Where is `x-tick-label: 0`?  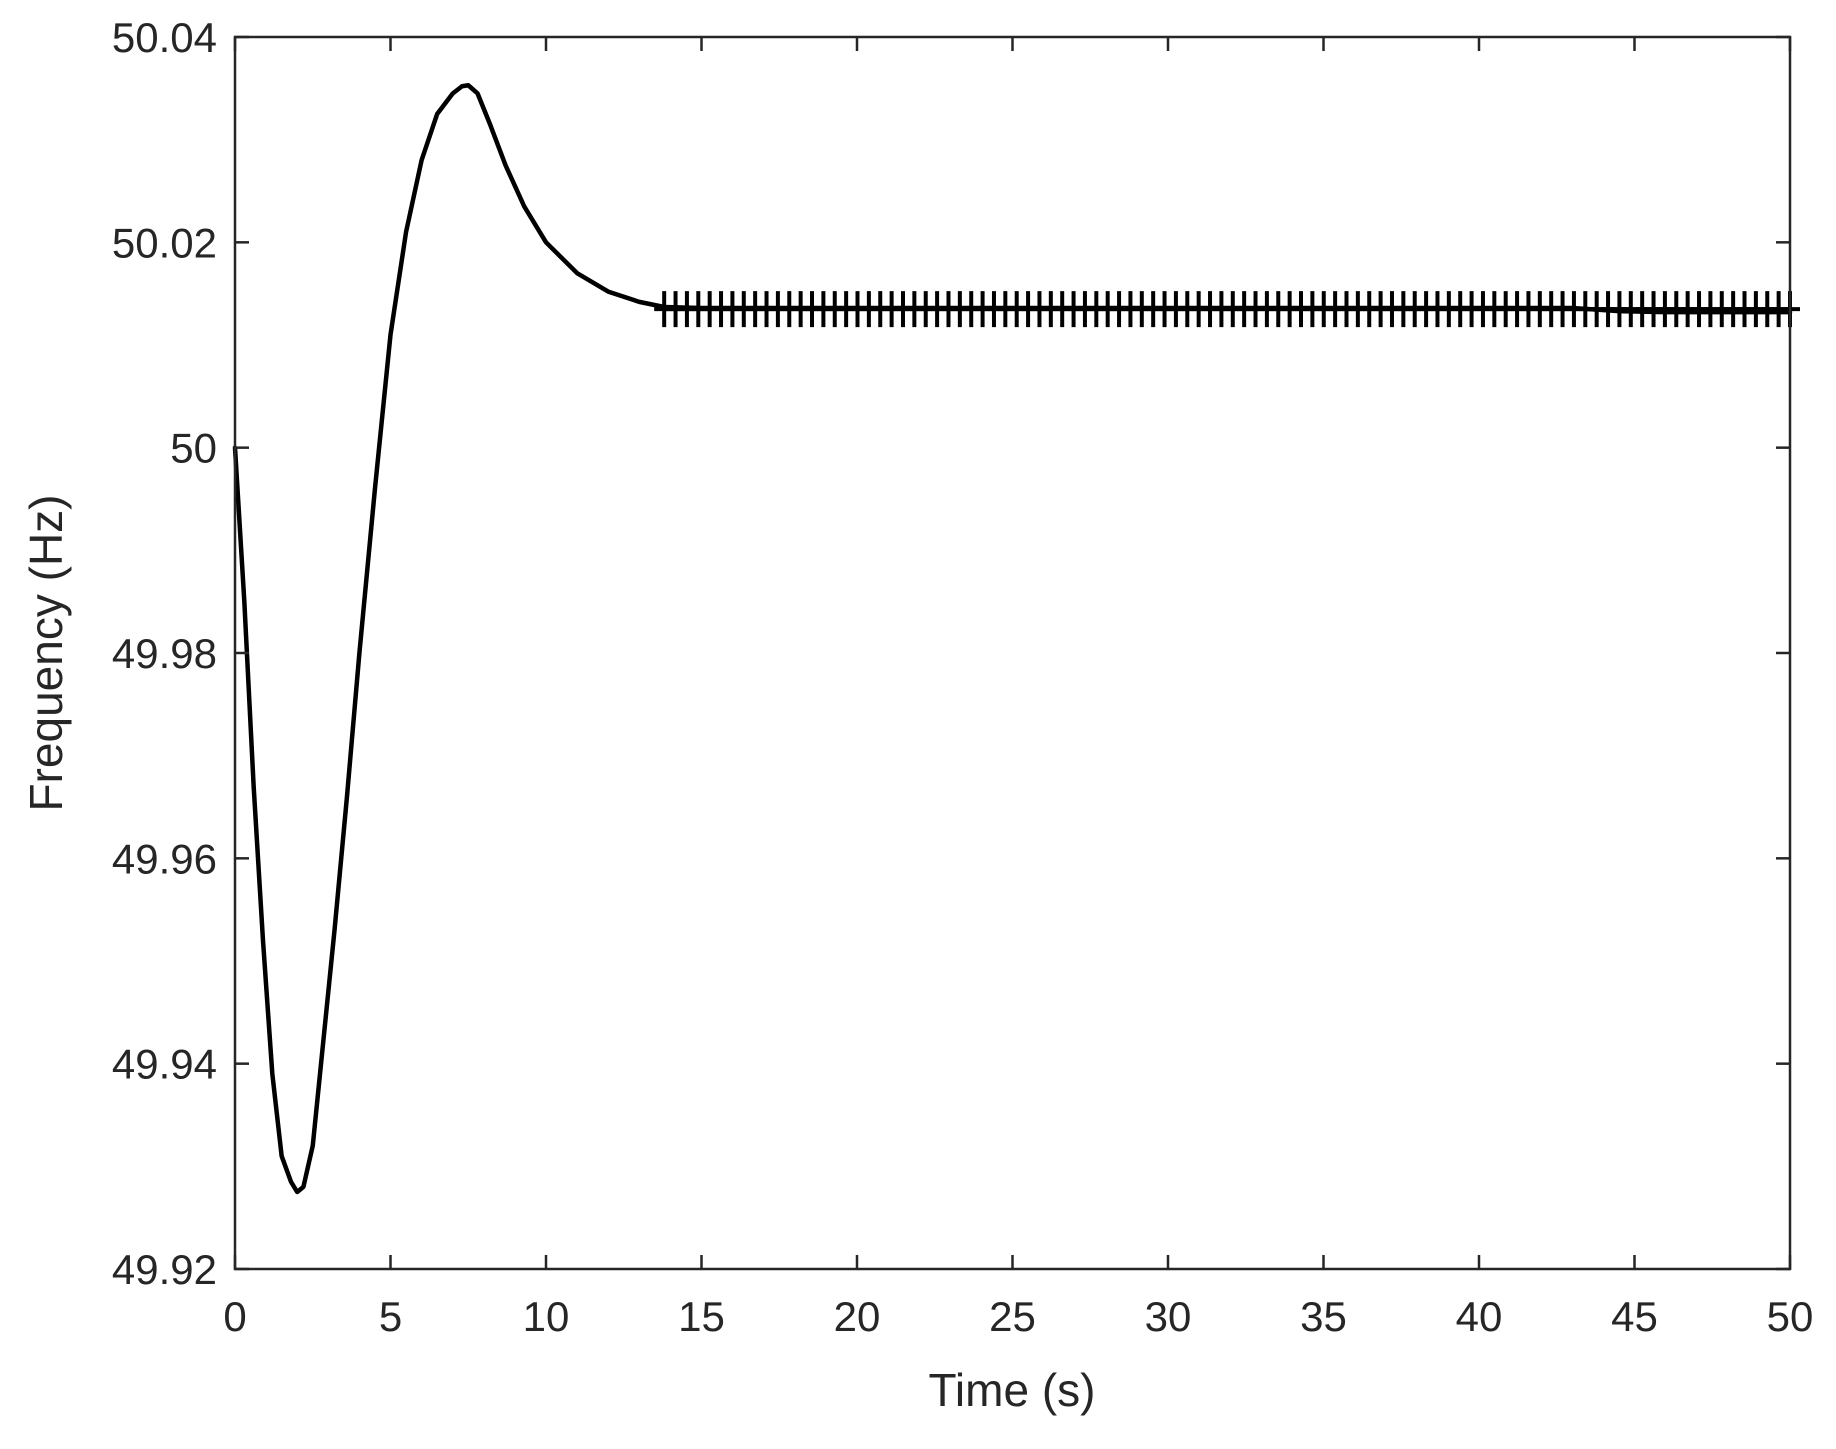
x-tick-label: 0 is located at coordinates (234, 1316).